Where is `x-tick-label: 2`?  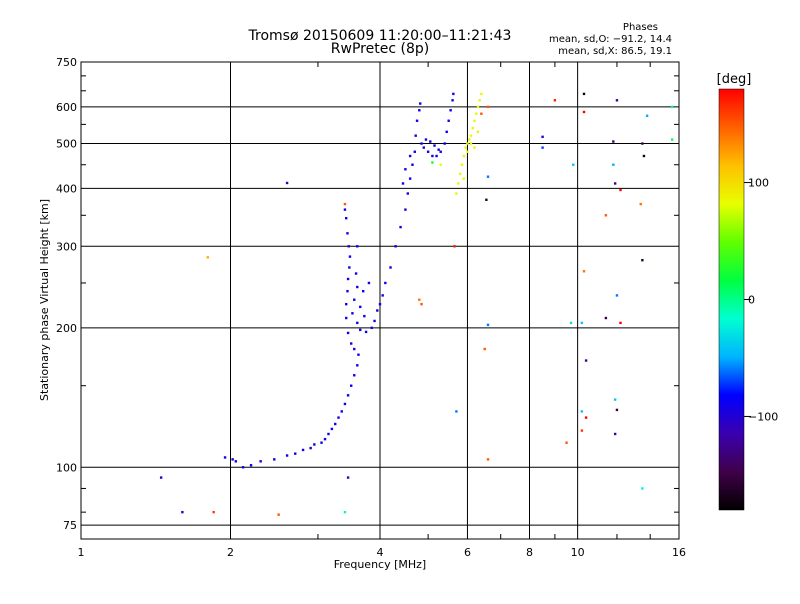 x-tick-label: 2 is located at coordinates (230, 552).